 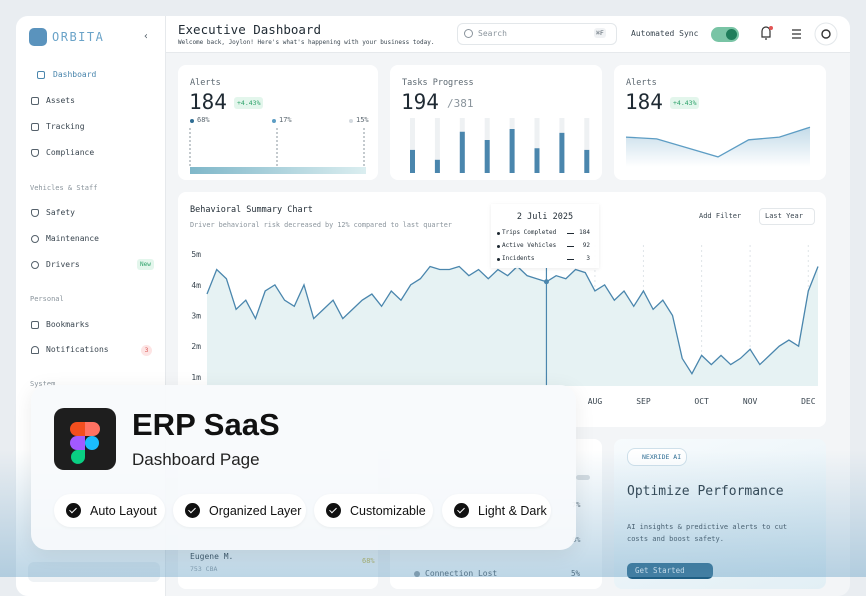 I want to click on x-tick-label: NOV, so click(x=750, y=401).